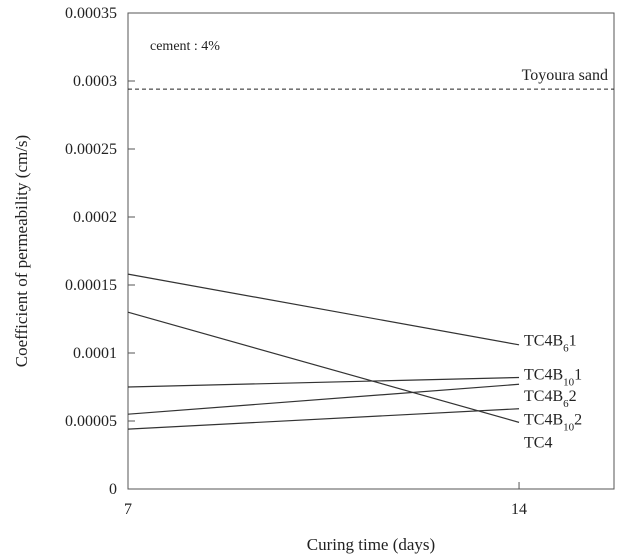  Describe the element at coordinates (565, 75) in the screenshot. I see `reference-line-label-0: Toyoura sand` at that location.